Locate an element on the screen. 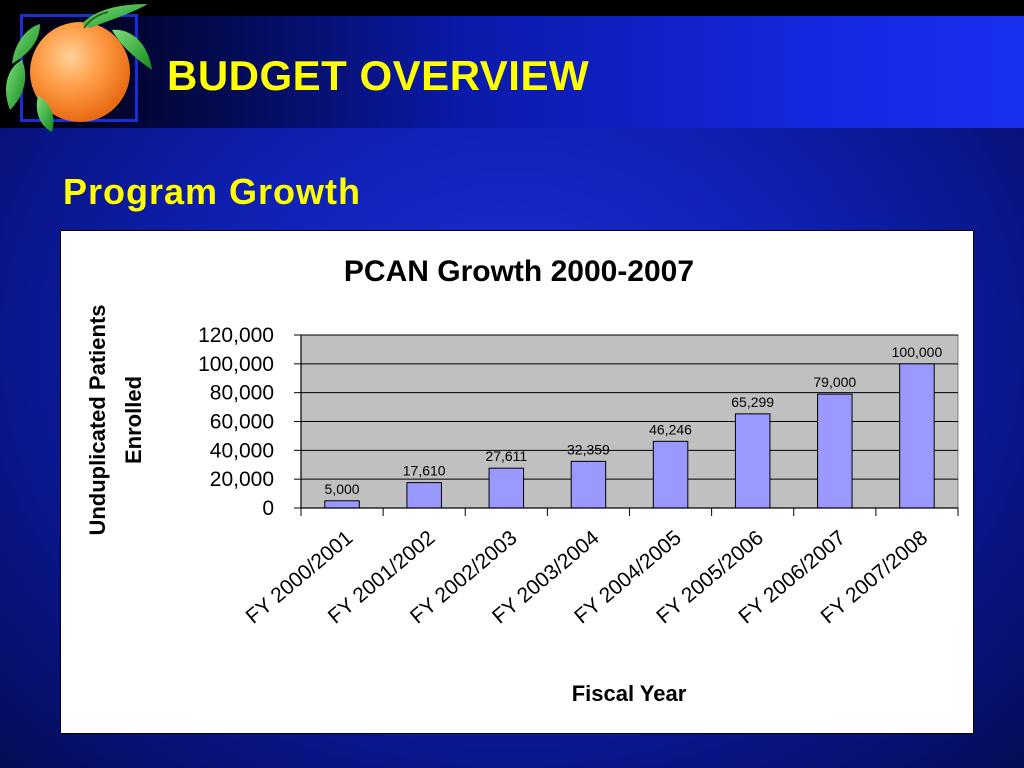 This screenshot has height=768, width=1024. data-label: 17,610 is located at coordinates (424, 471).